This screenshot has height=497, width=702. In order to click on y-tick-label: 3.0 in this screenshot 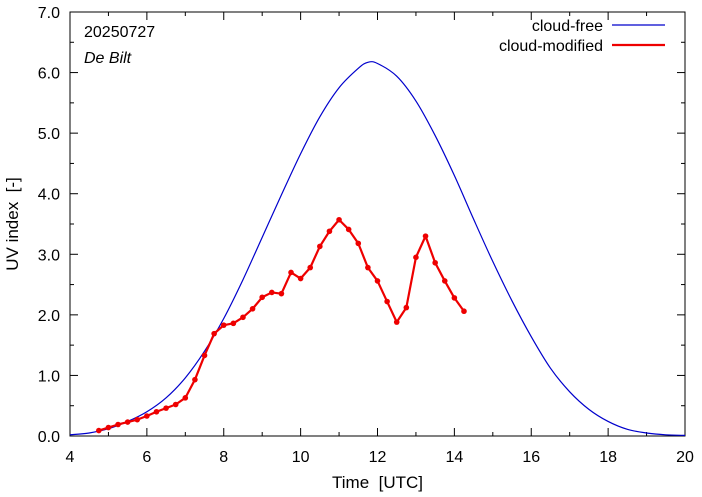, I will do `click(49, 255)`.